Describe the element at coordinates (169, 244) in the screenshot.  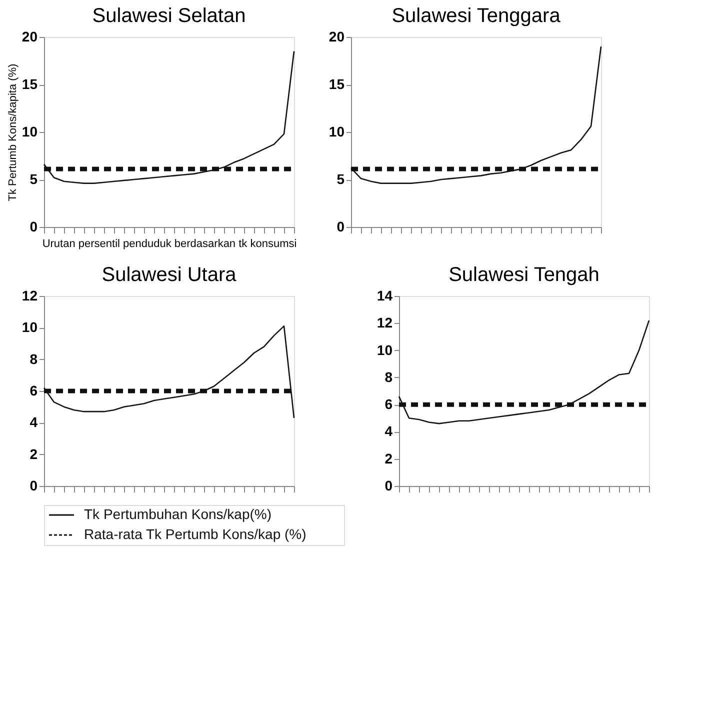
I see `x-axis-title: Urutan persentil penduduk berdasarkan tk konsumsi` at that location.